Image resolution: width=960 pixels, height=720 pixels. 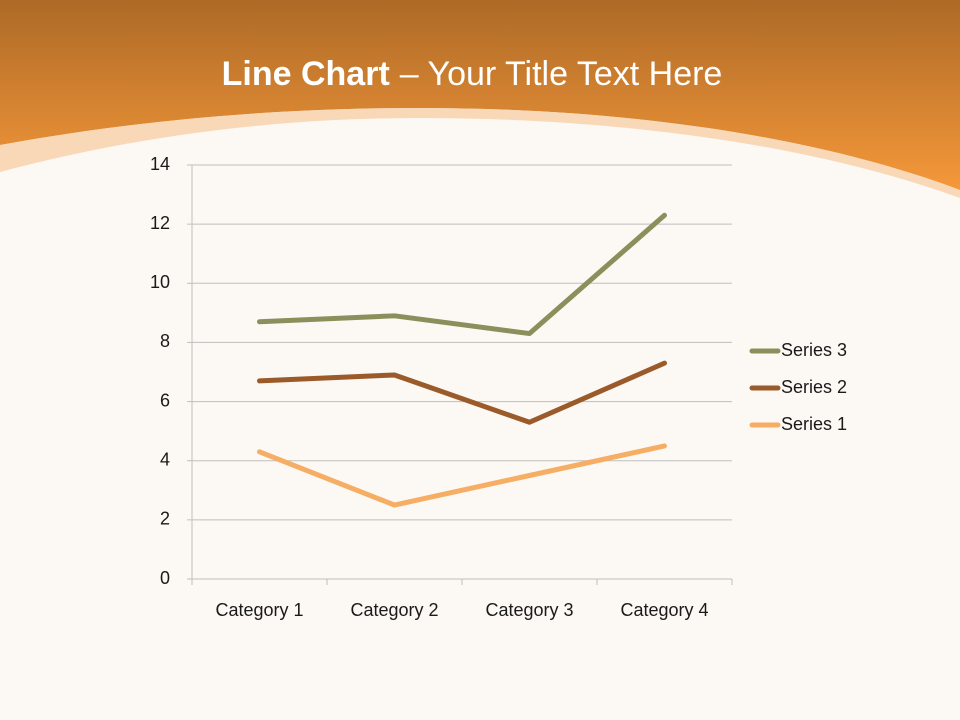 I want to click on y-tick-label: 12, so click(x=160, y=223).